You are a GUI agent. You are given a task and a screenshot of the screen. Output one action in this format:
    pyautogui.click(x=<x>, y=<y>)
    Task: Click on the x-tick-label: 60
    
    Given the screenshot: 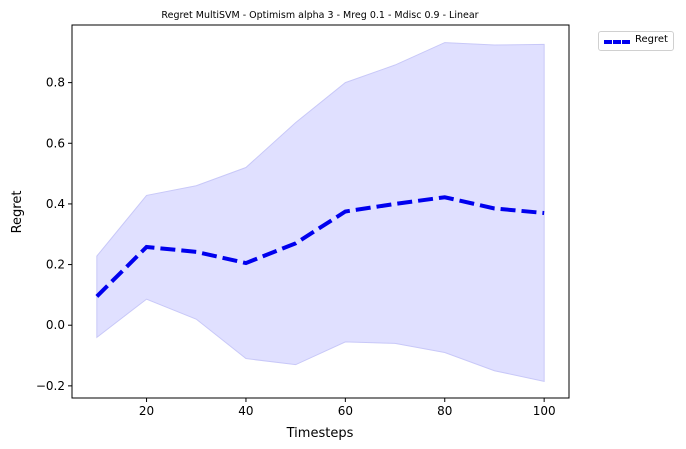 What is the action you would take?
    pyautogui.click(x=345, y=411)
    